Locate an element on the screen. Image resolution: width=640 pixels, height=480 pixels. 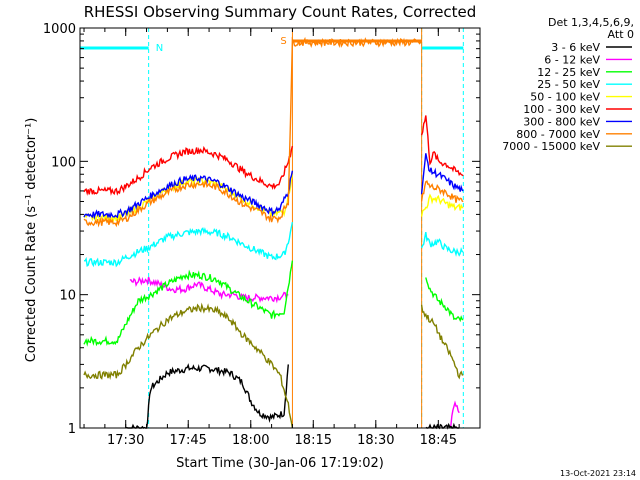
saa-bar-label: S is located at coordinates (283, 41).